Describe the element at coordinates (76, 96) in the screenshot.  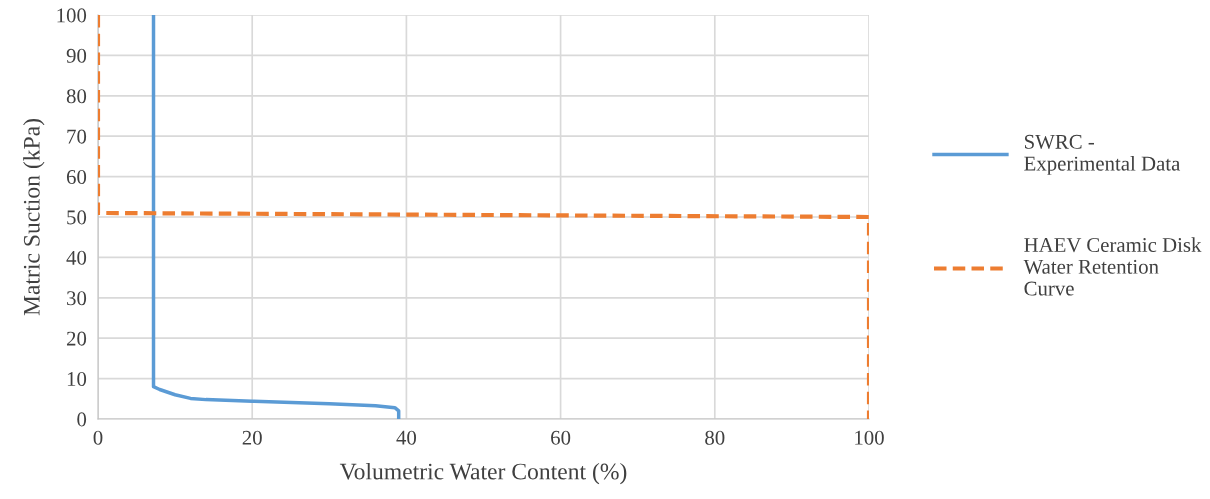
I see `y-tick-label: 80` at that location.